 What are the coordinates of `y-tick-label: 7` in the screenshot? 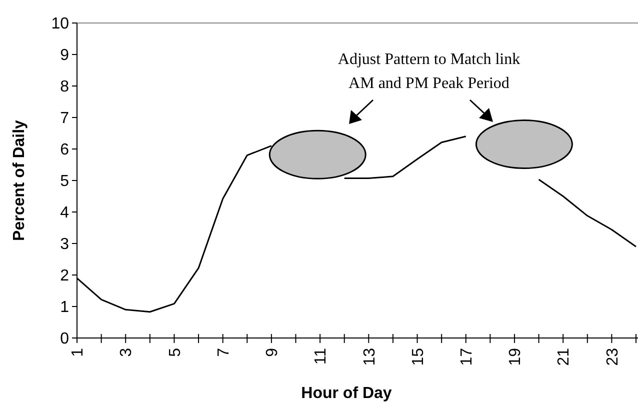 It's located at (65, 119).